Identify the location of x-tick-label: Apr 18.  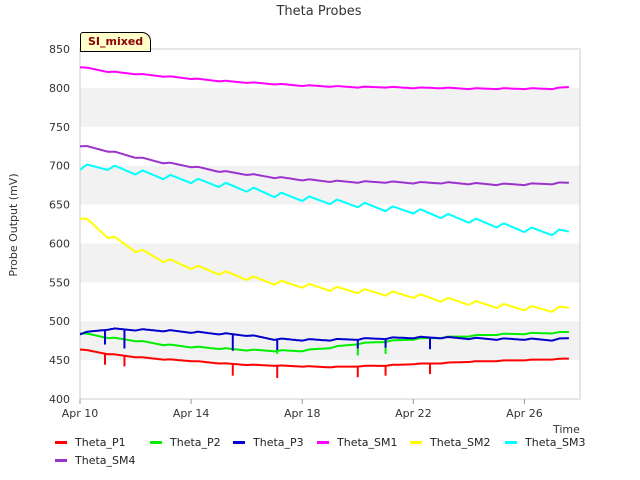
(302, 413).